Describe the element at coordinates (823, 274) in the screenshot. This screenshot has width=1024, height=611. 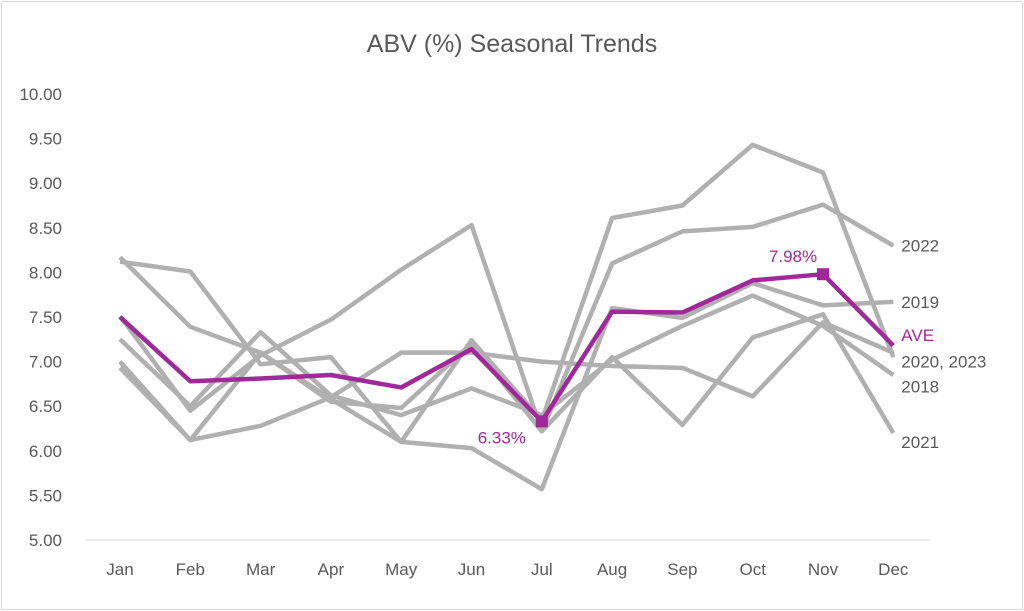
I see `marker-nov` at that location.